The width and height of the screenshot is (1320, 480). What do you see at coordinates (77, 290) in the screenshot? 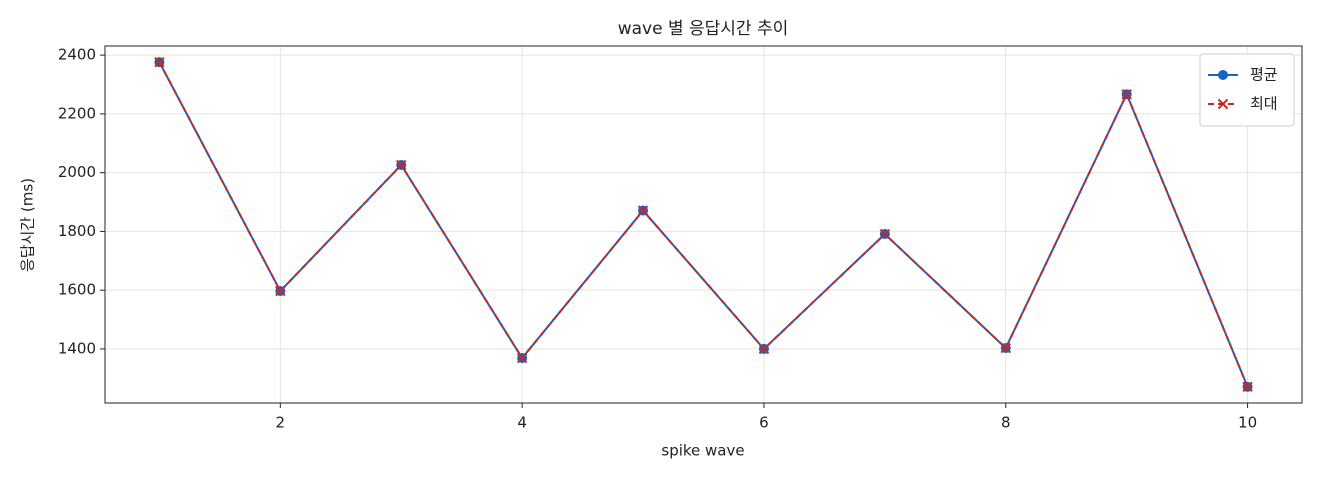
I see `y-tick-label: 1600` at bounding box center [77, 290].